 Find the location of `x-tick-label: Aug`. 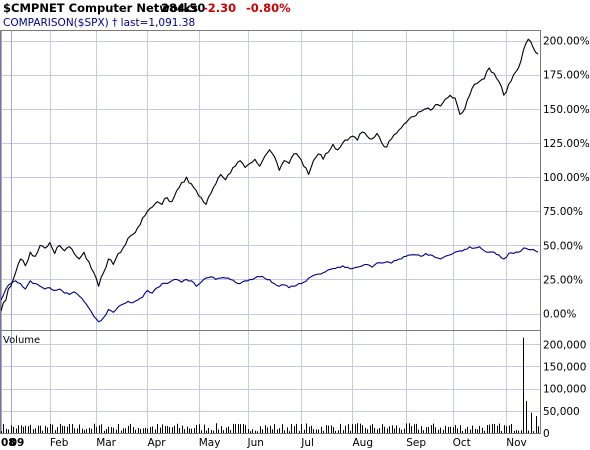

x-tick-label: Aug is located at coordinates (362, 443).